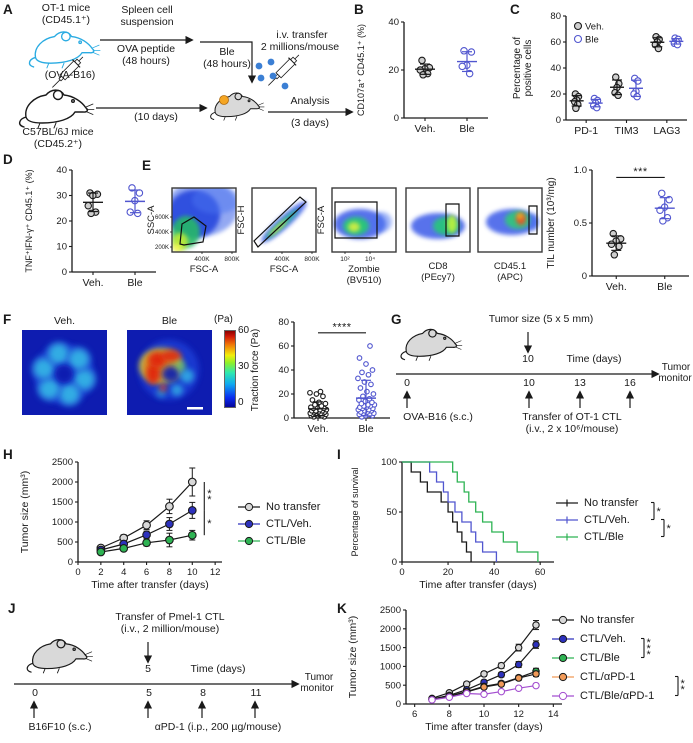 The width and height of the screenshot is (693, 743). Describe the element at coordinates (438, 277) in the screenshot. I see `svg-text: (PEcy7)` at that location.